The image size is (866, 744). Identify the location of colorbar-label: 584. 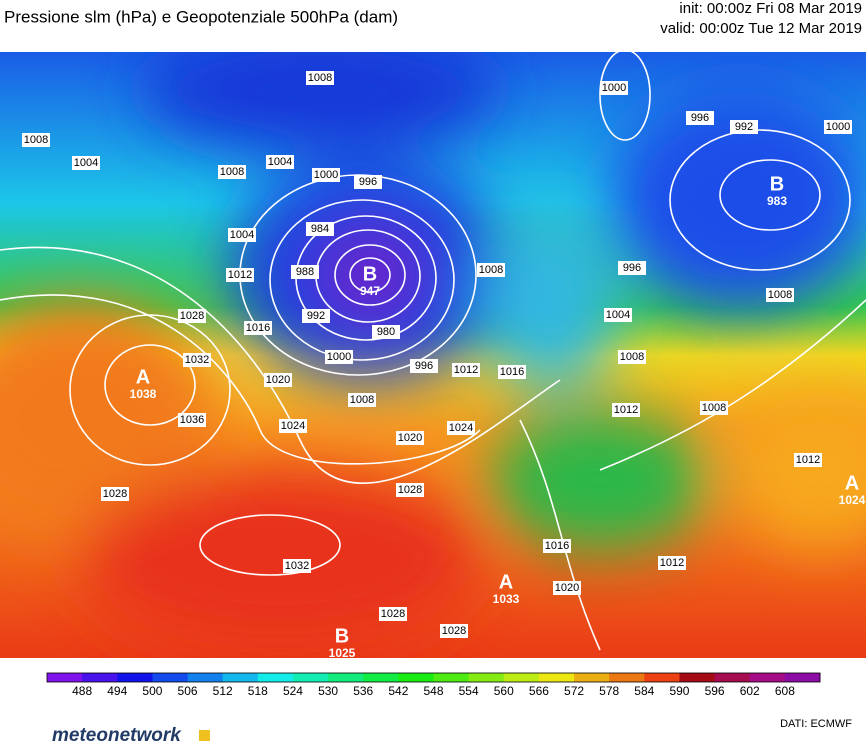
(644, 691).